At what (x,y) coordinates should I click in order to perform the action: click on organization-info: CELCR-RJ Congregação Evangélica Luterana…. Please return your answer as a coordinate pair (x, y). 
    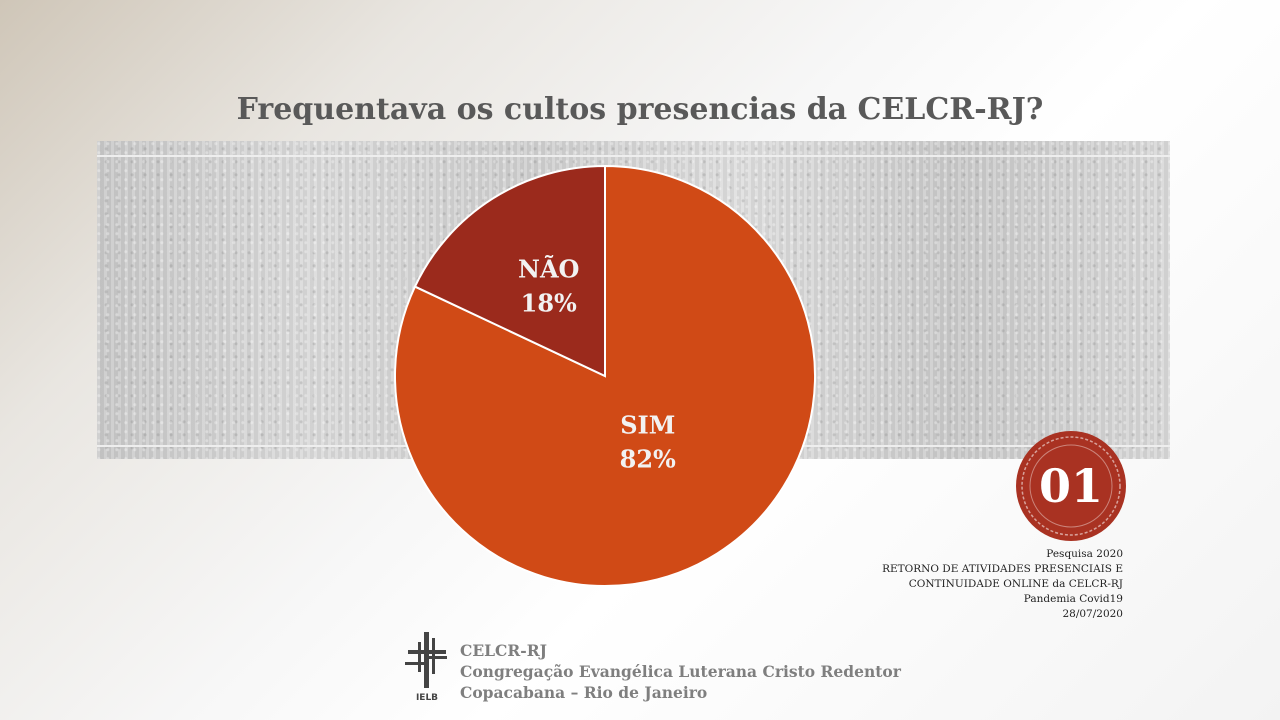
    Looking at the image, I should click on (680, 671).